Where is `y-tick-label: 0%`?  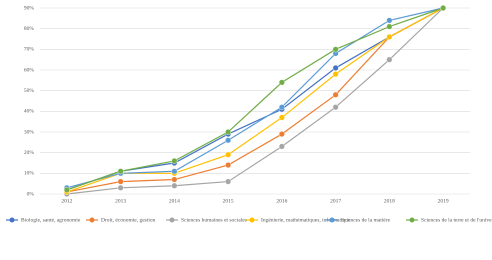
y-tick-label: 0% is located at coordinates (31, 194).